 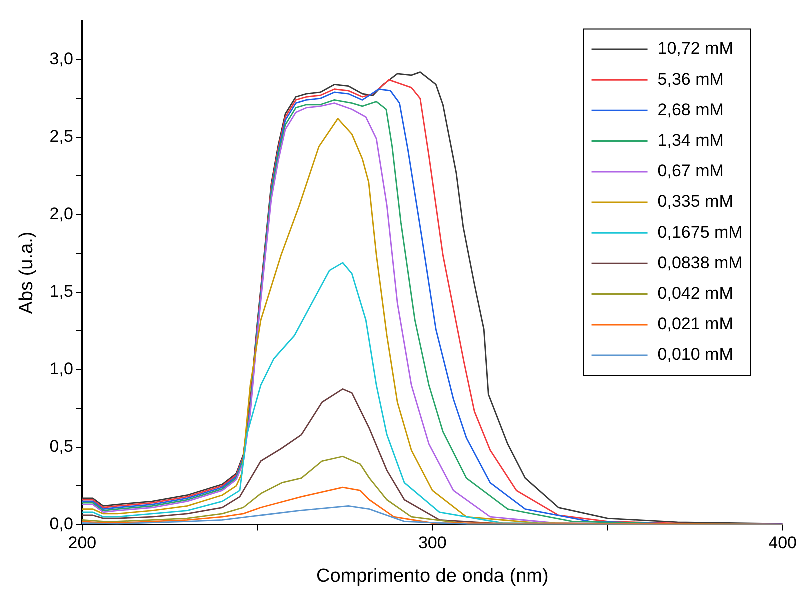 I want to click on legend-label: 0,335 mM, so click(x=696, y=202).